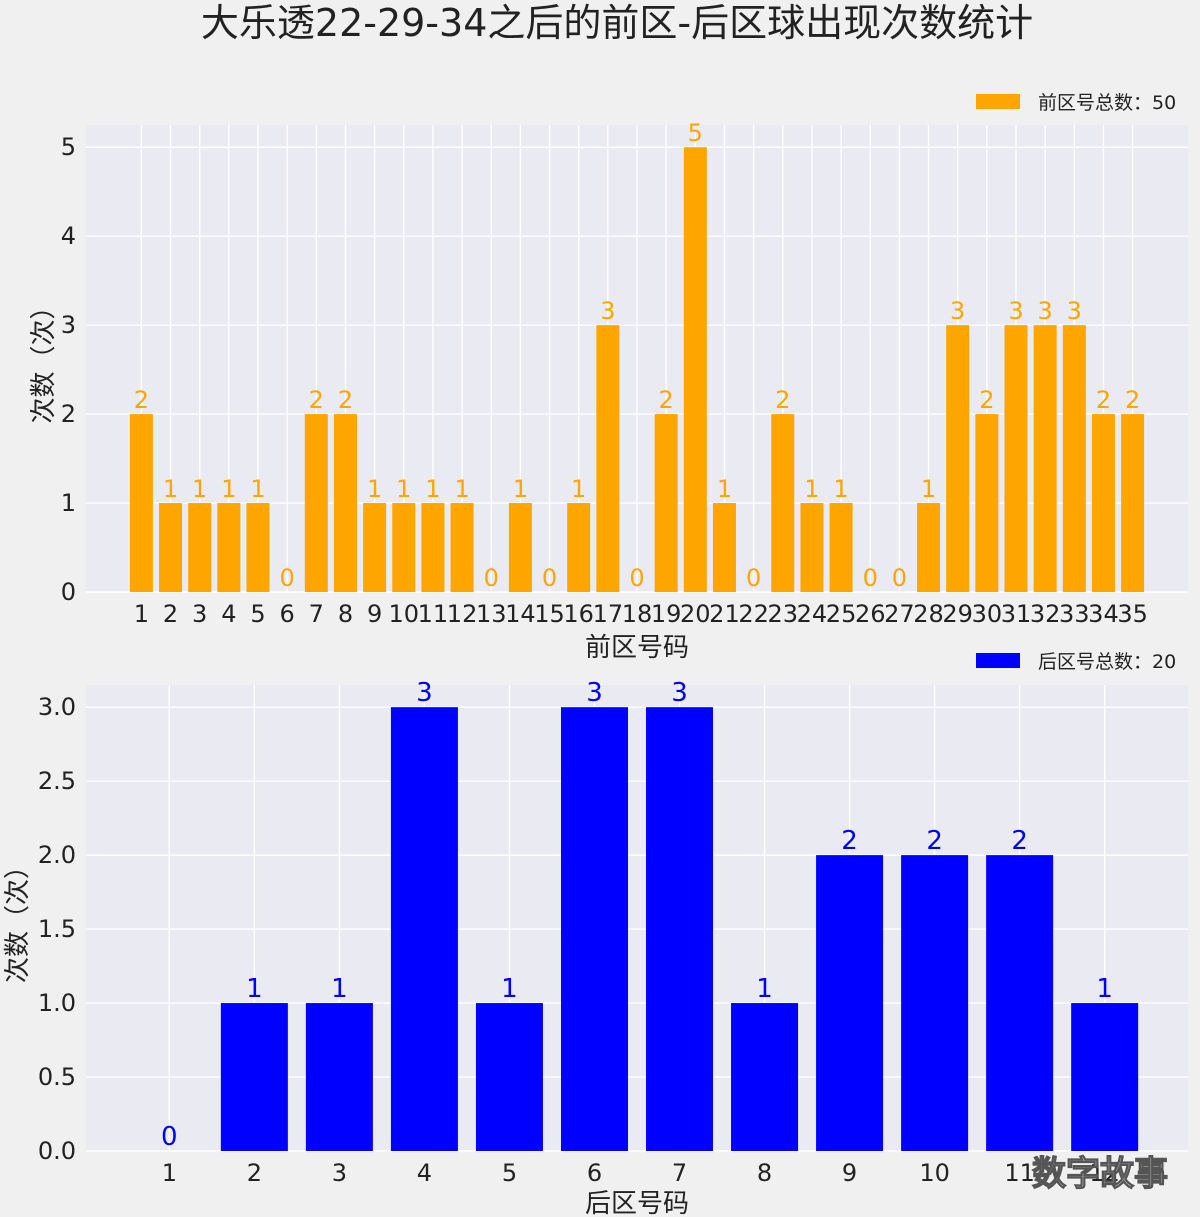 The image size is (1200, 1217). What do you see at coordinates (849, 1173) in the screenshot?
I see `x-tick-label: 9` at bounding box center [849, 1173].